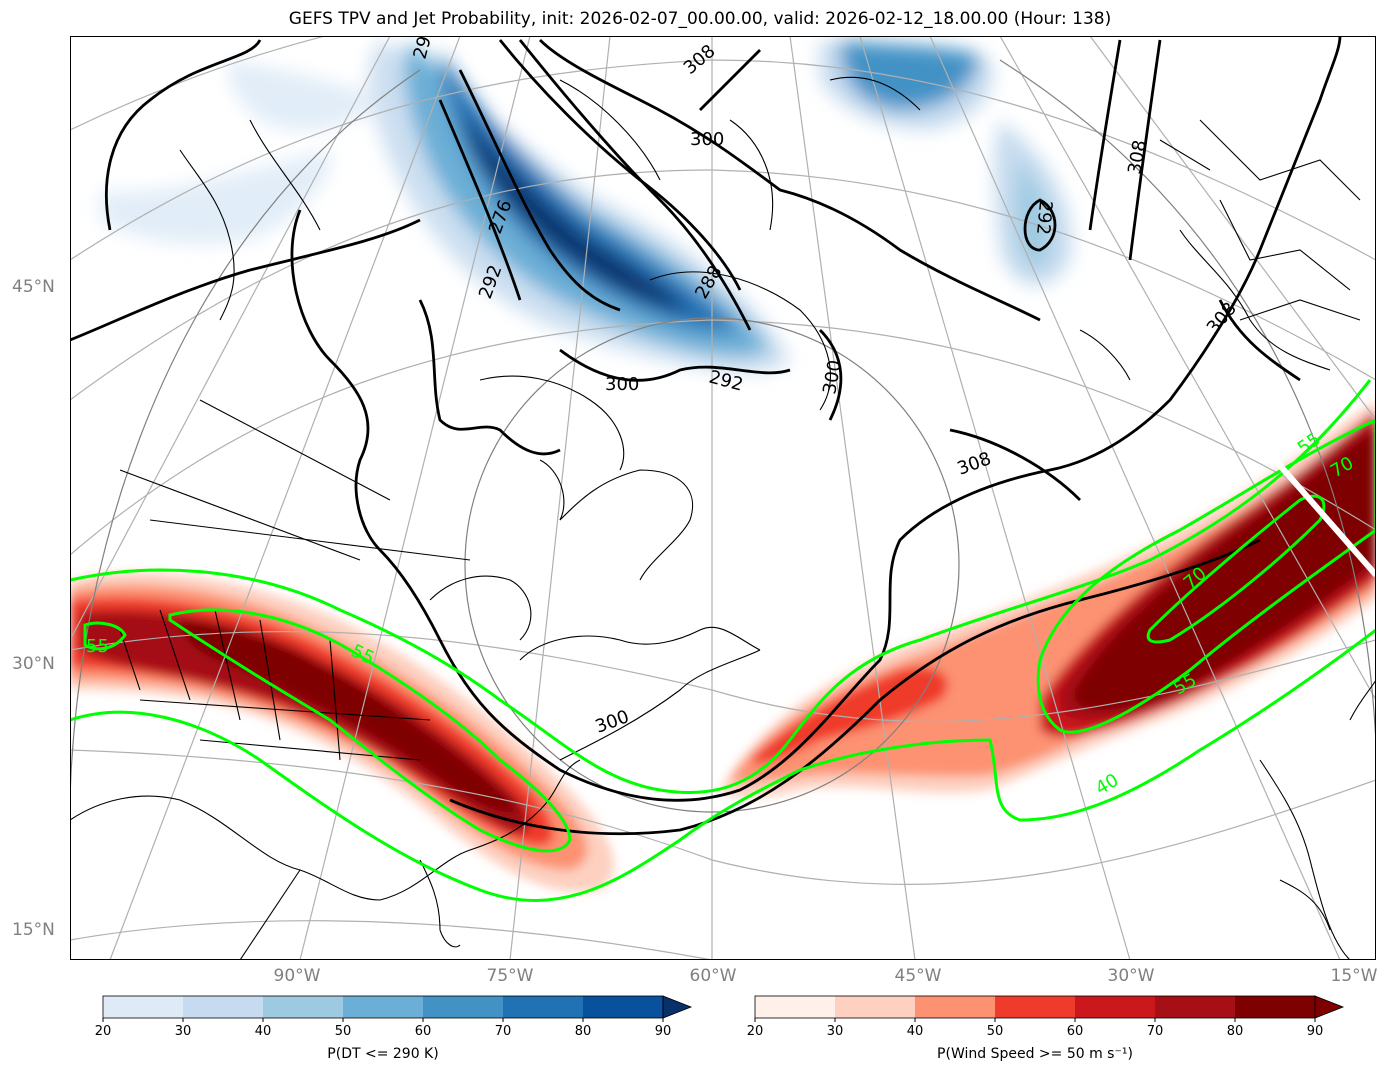 The image size is (1400, 1084). Describe the element at coordinates (97, 646) in the screenshot. I see `jet-label-55-west: 55` at that location.